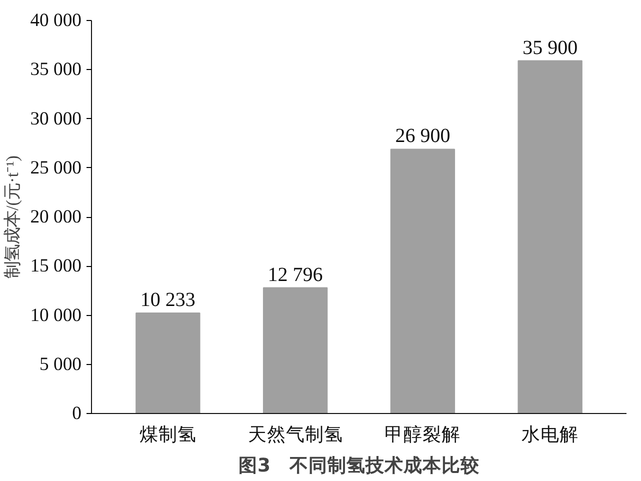 This screenshot has height=481, width=641. I want to click on x-tick-label: 甲醇裂解, so click(422, 435).